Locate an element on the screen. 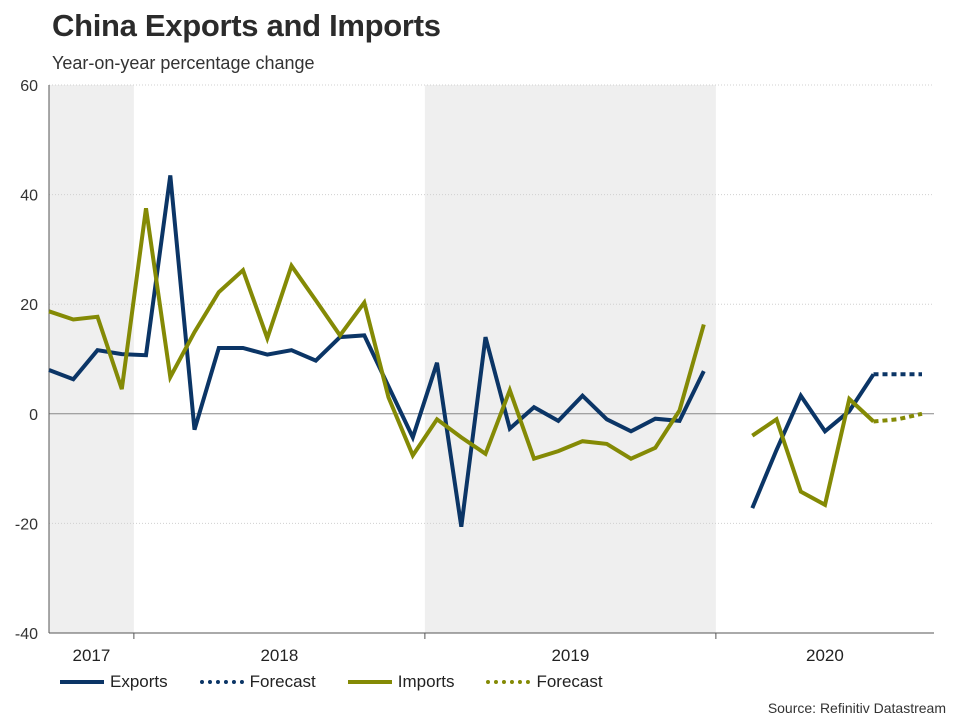 The image size is (960, 720). legend-label: Imports is located at coordinates (426, 681).